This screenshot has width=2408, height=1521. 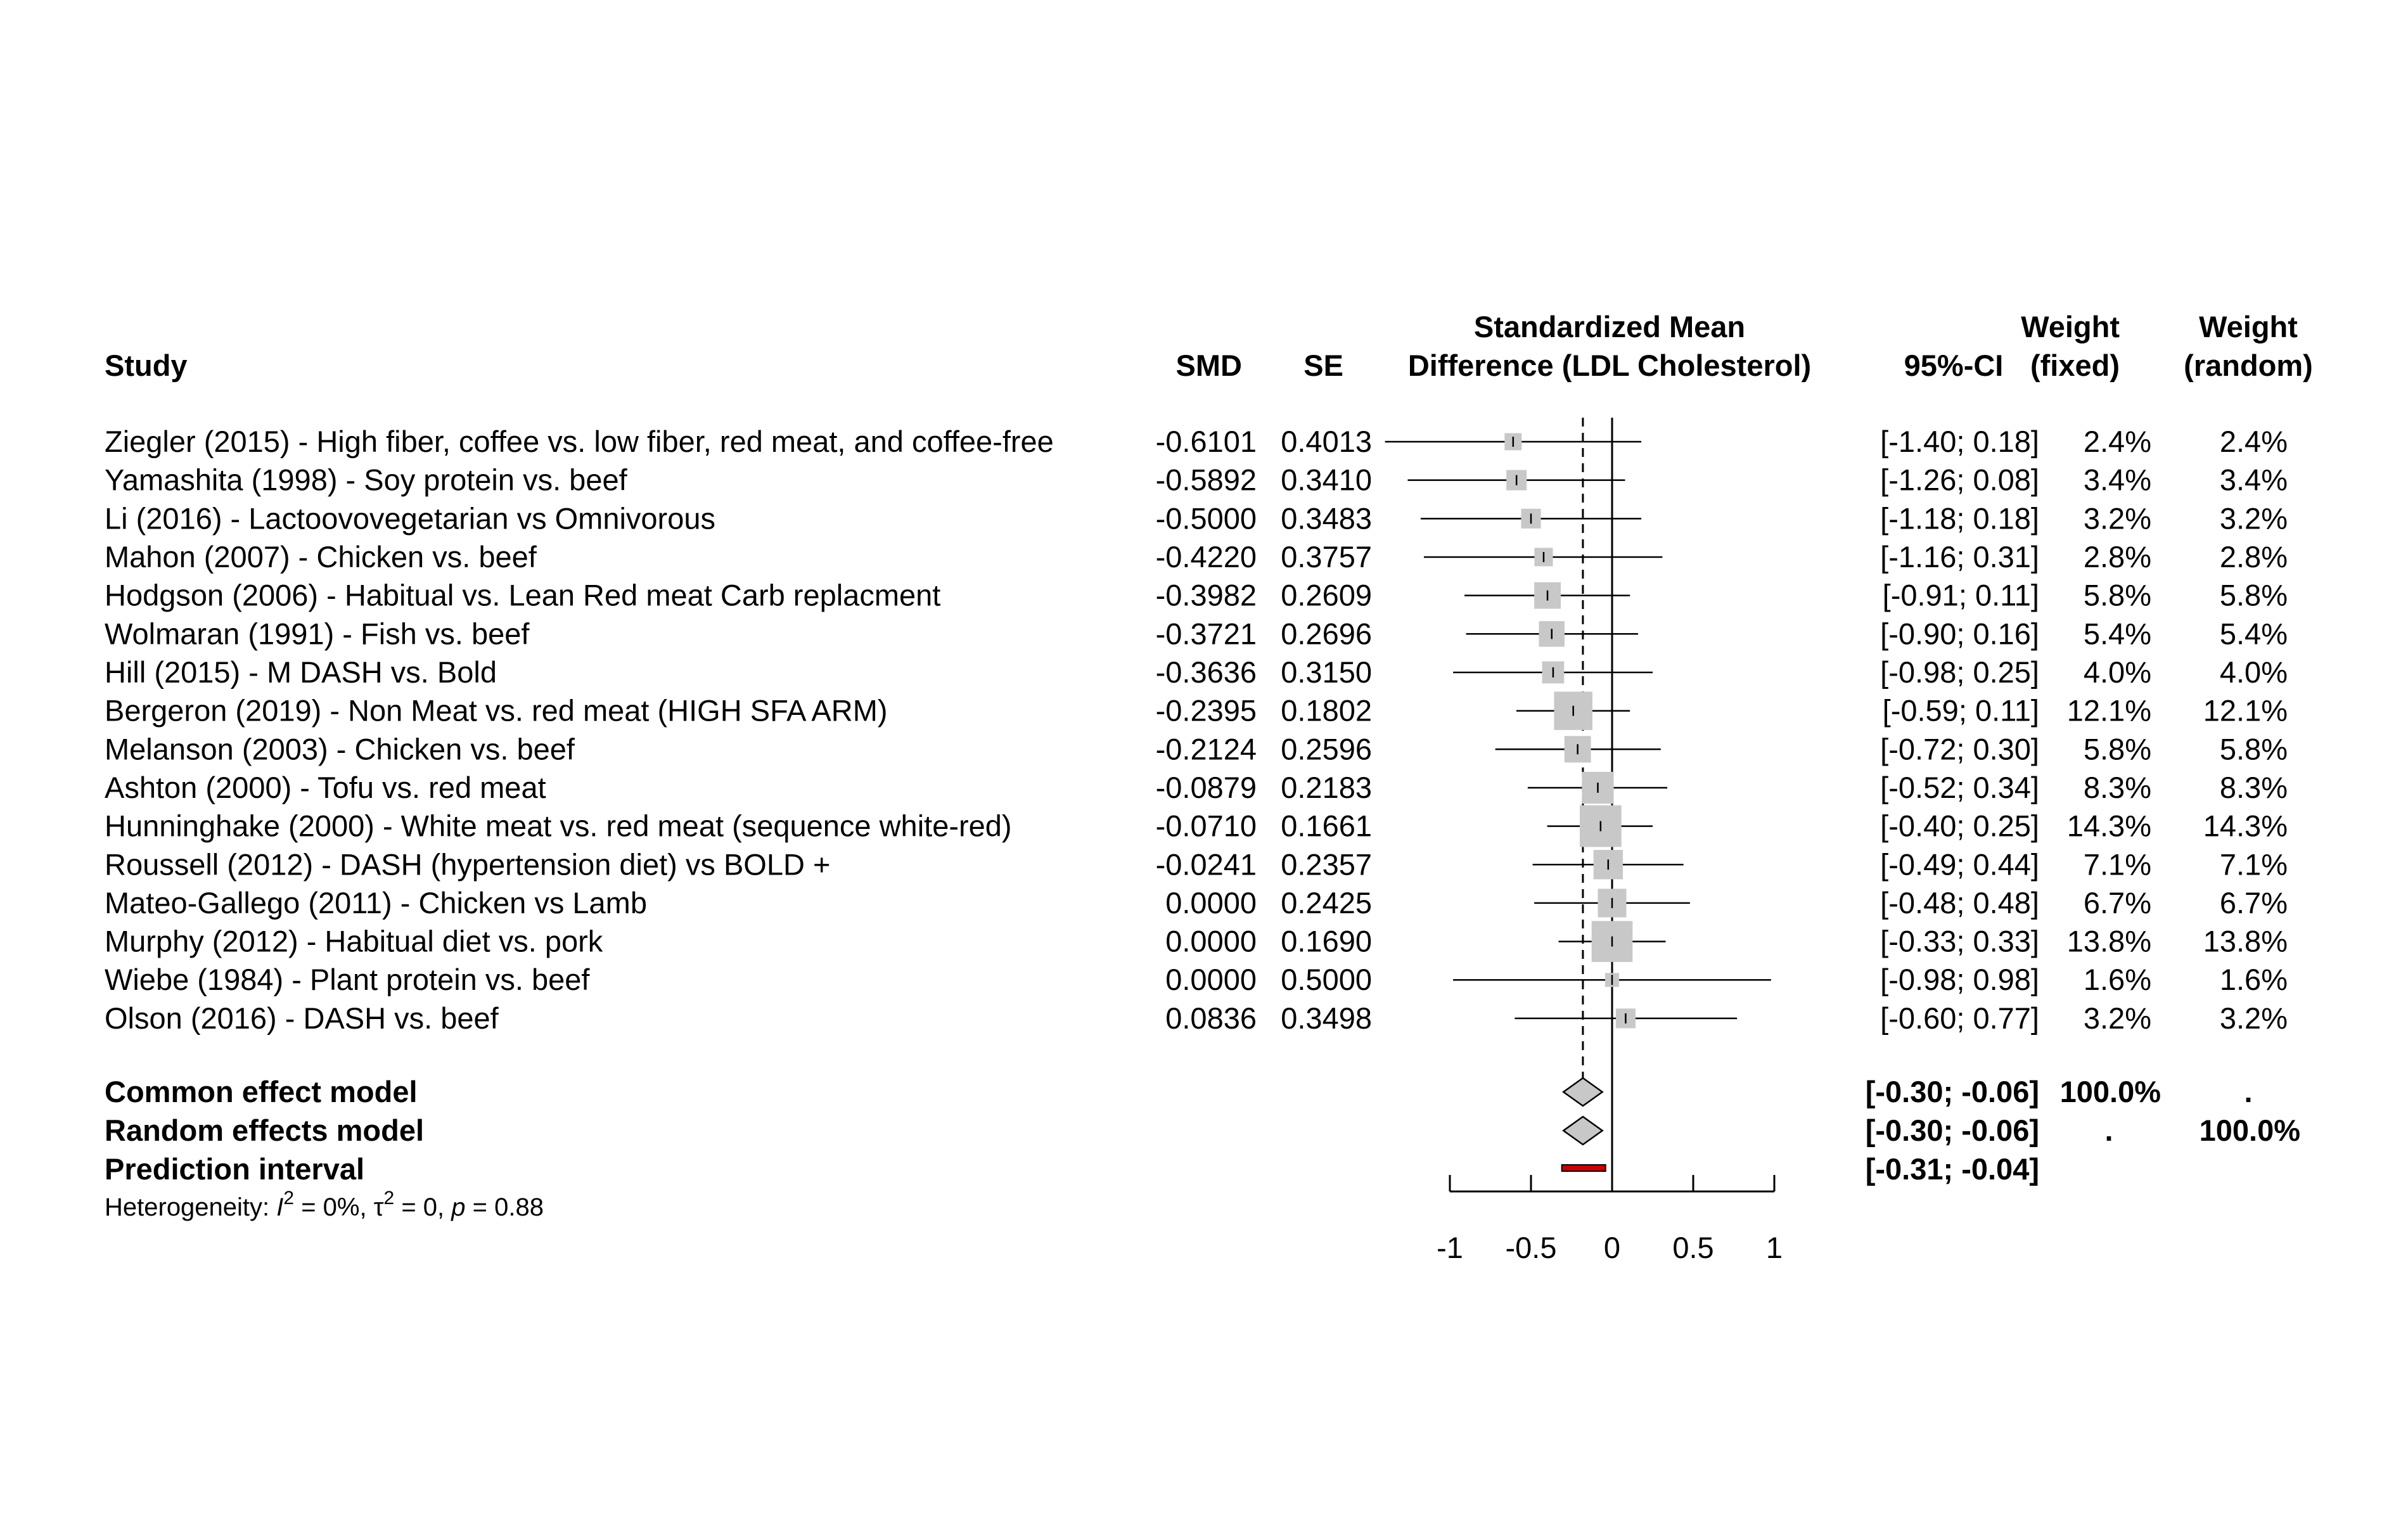 I want to click on study-se: 0.1690, so click(x=1326, y=941).